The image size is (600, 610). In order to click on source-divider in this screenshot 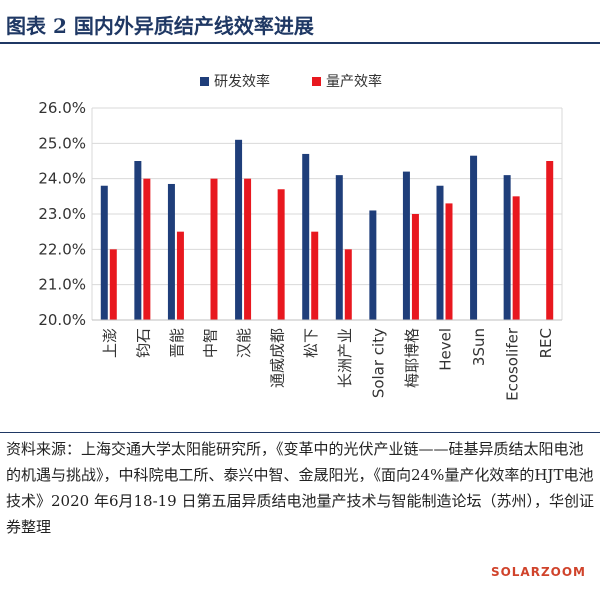, I will do `click(300, 432)`.